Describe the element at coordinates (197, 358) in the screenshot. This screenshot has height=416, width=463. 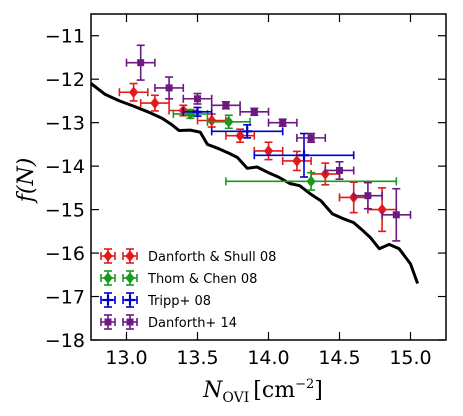
I see `x-tick-label: 13.5` at that location.